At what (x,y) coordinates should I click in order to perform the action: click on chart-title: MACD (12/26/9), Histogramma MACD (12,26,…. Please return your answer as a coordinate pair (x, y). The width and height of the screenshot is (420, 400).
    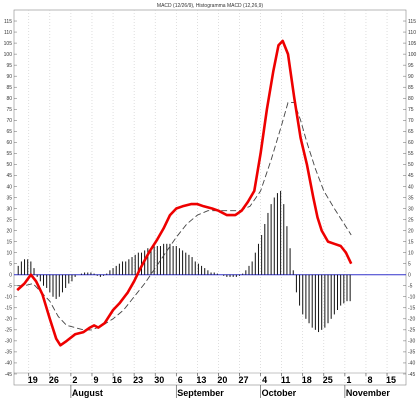
    Looking at the image, I should click on (210, 6).